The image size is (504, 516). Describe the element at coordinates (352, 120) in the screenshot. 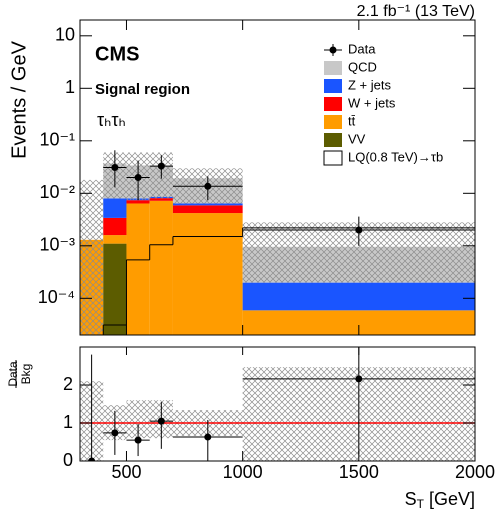

I see `legend-label: tt̄` at that location.